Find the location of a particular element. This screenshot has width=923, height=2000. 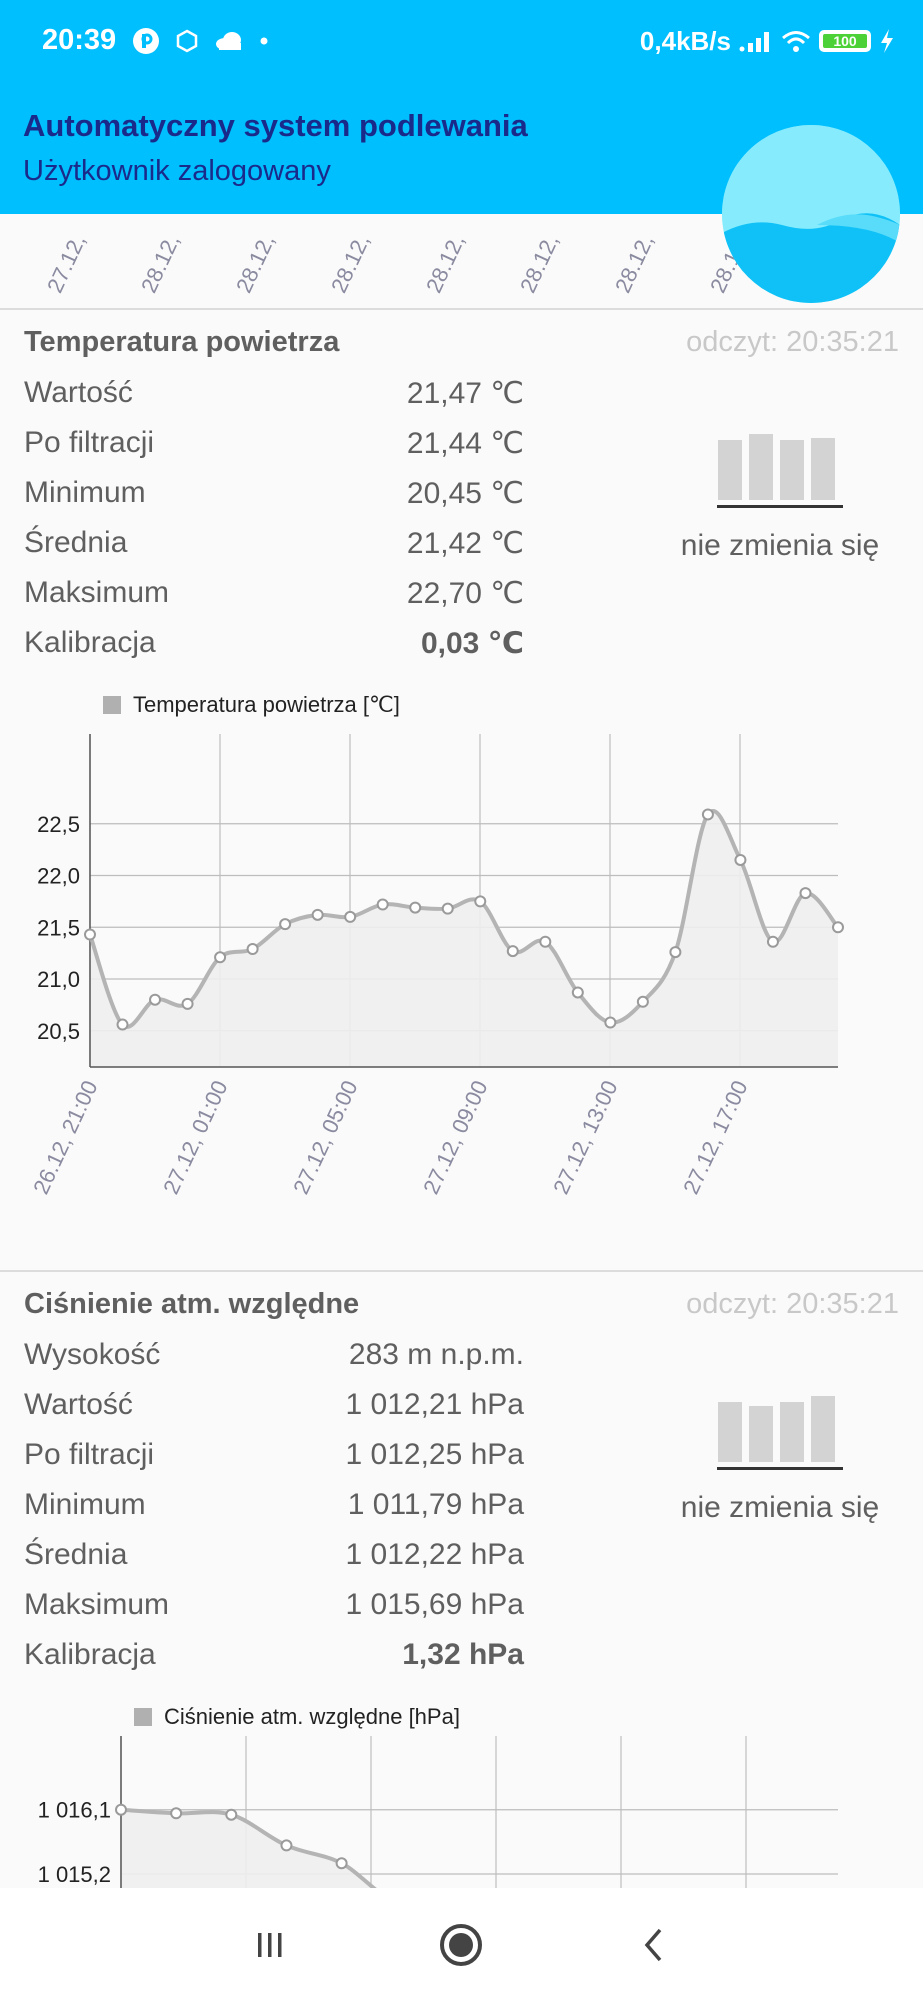

x-tick-label: 27.12, 13:00 is located at coordinates (585, 1137).